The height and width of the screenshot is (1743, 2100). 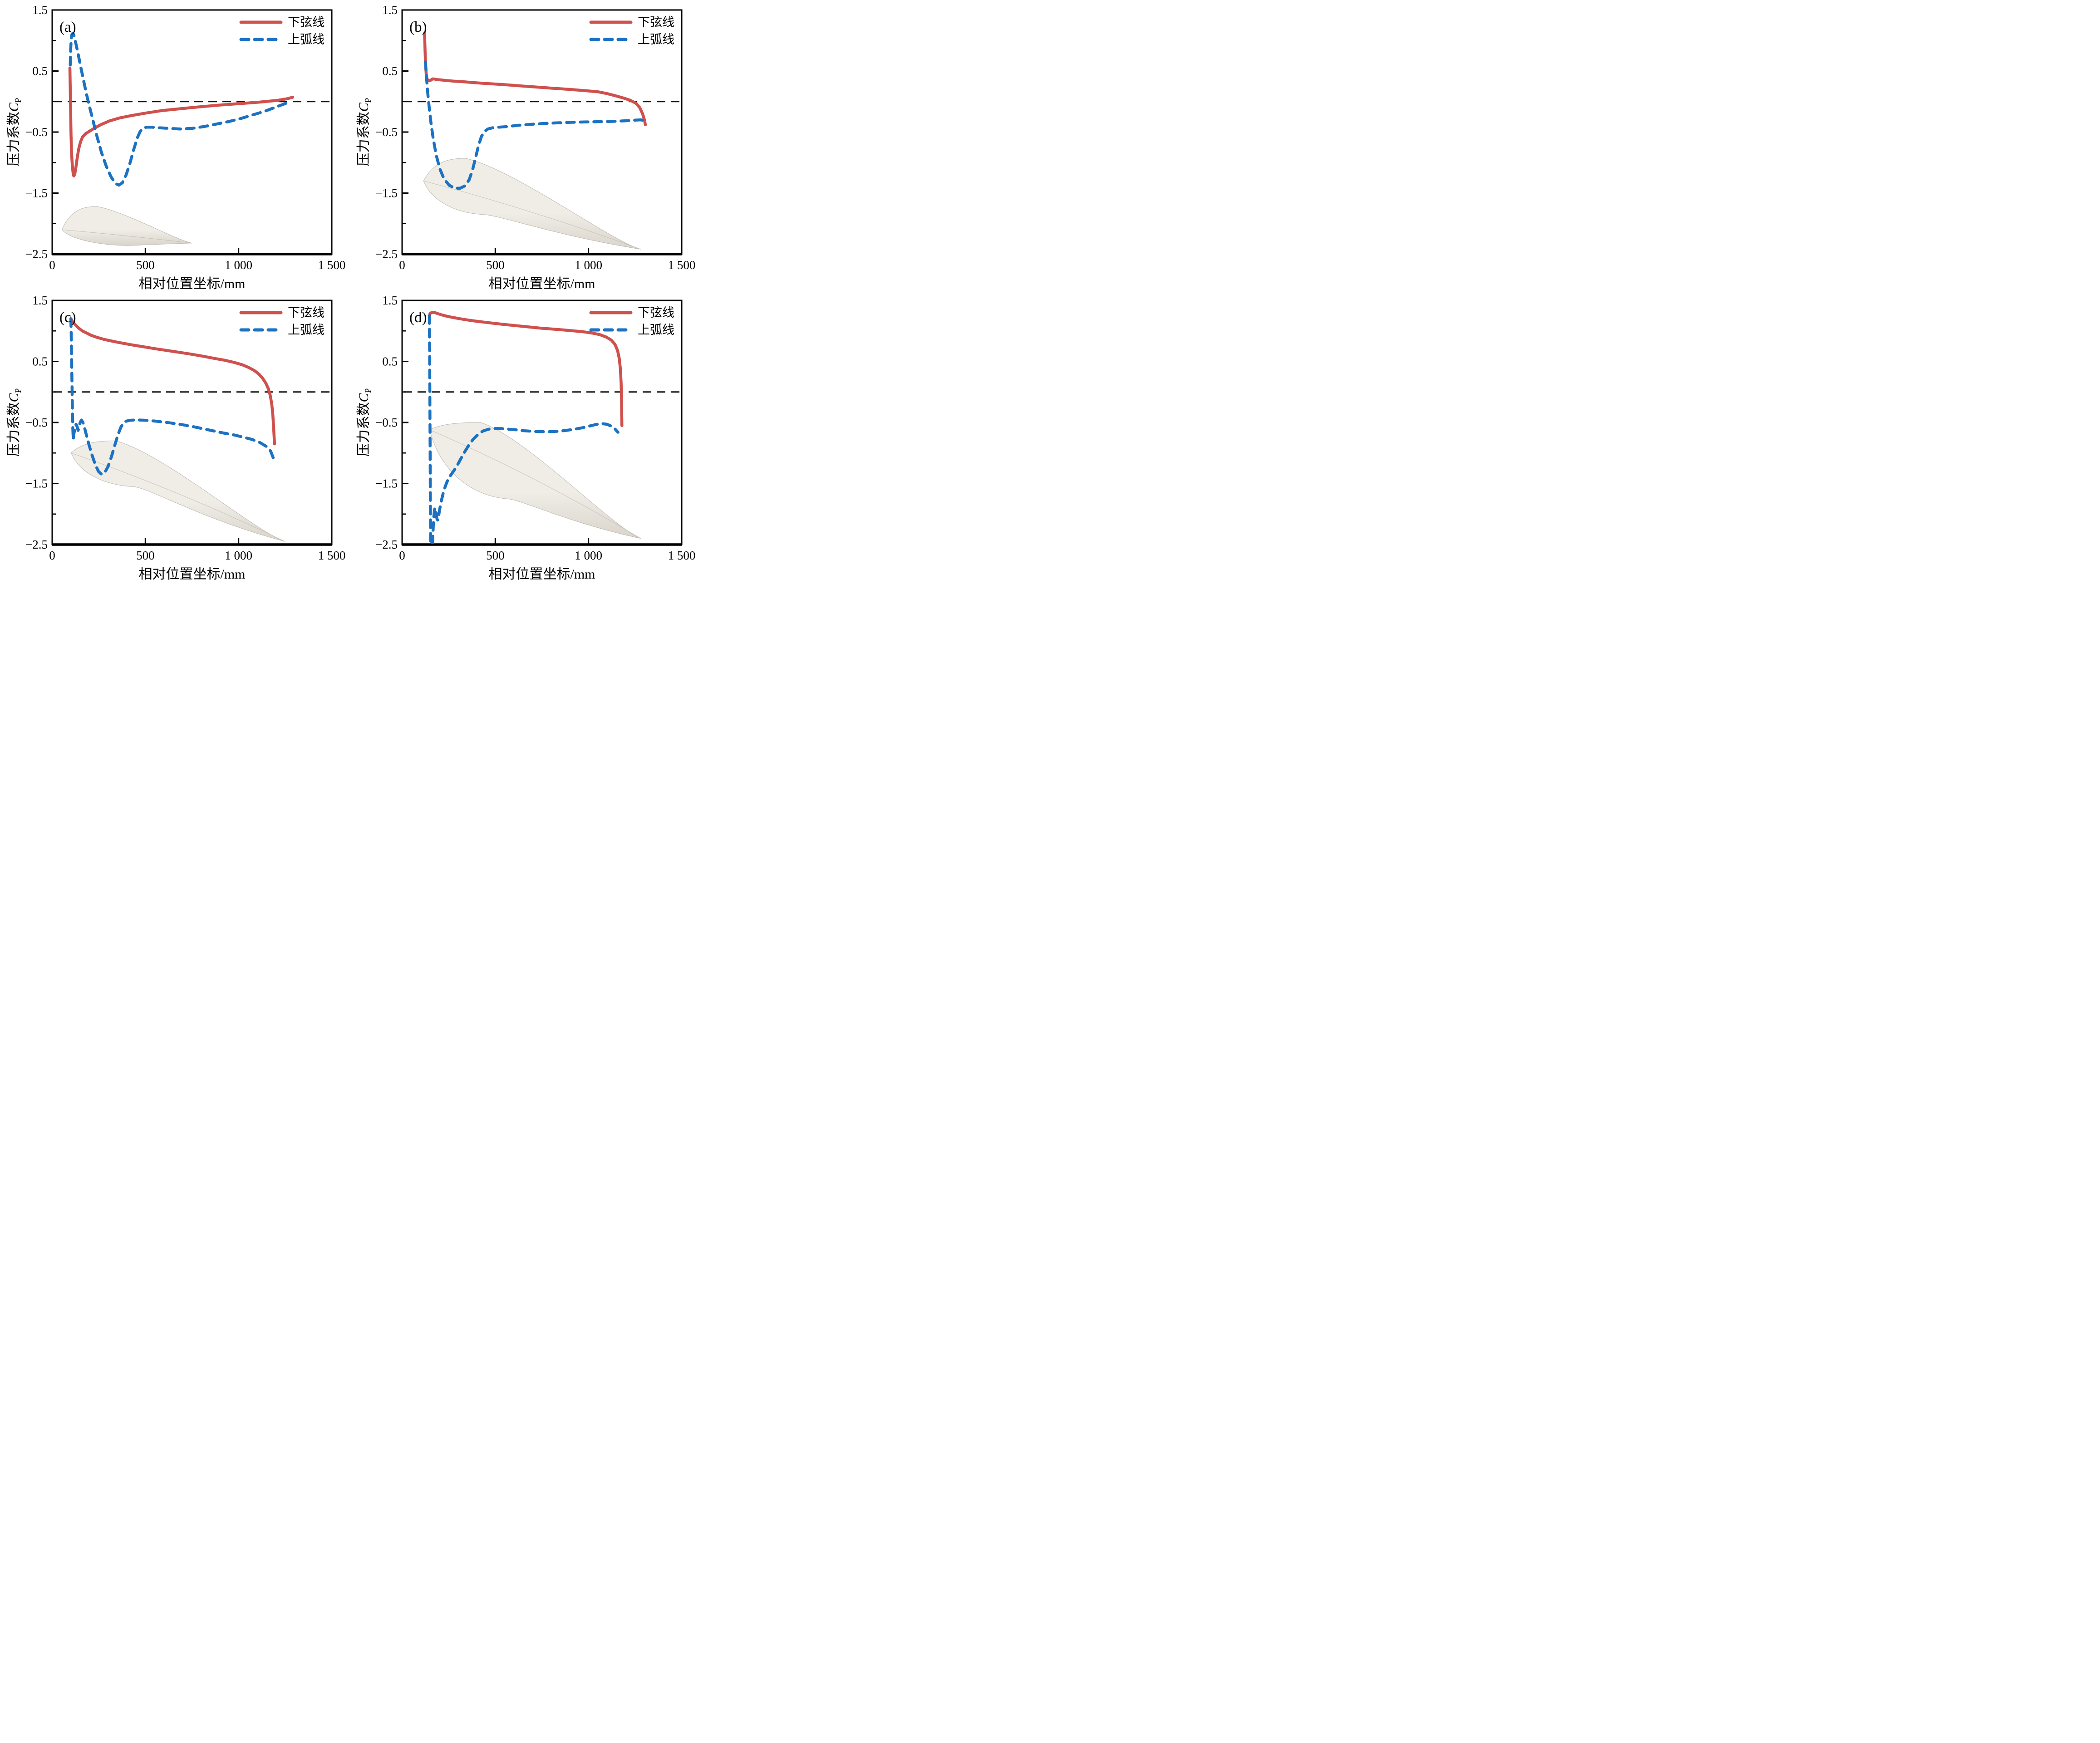 What do you see at coordinates (418, 27) in the screenshot?
I see `panel-letter: (b)` at bounding box center [418, 27].